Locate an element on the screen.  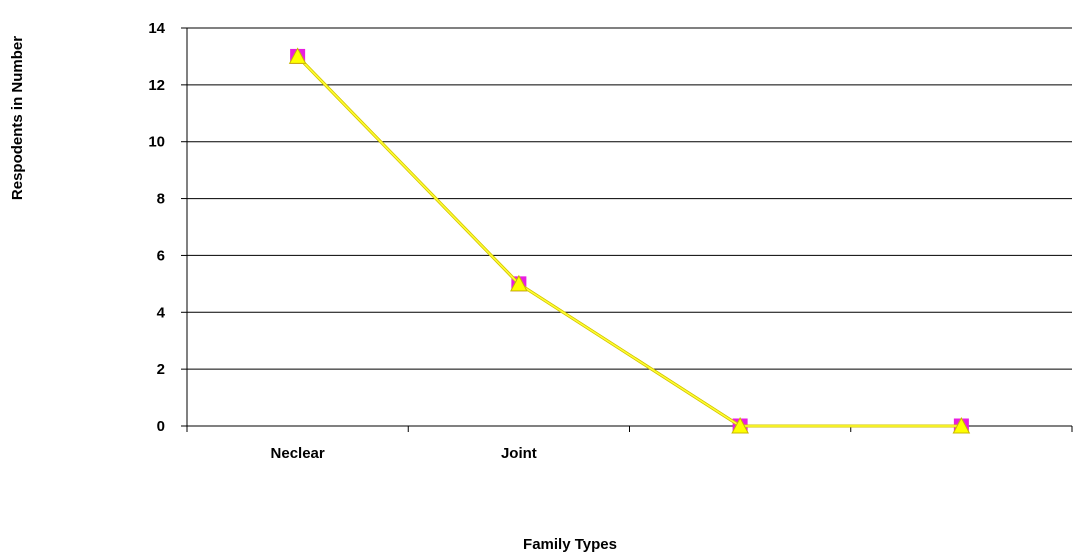
y-tick-label: 6 is located at coordinates (161, 255).